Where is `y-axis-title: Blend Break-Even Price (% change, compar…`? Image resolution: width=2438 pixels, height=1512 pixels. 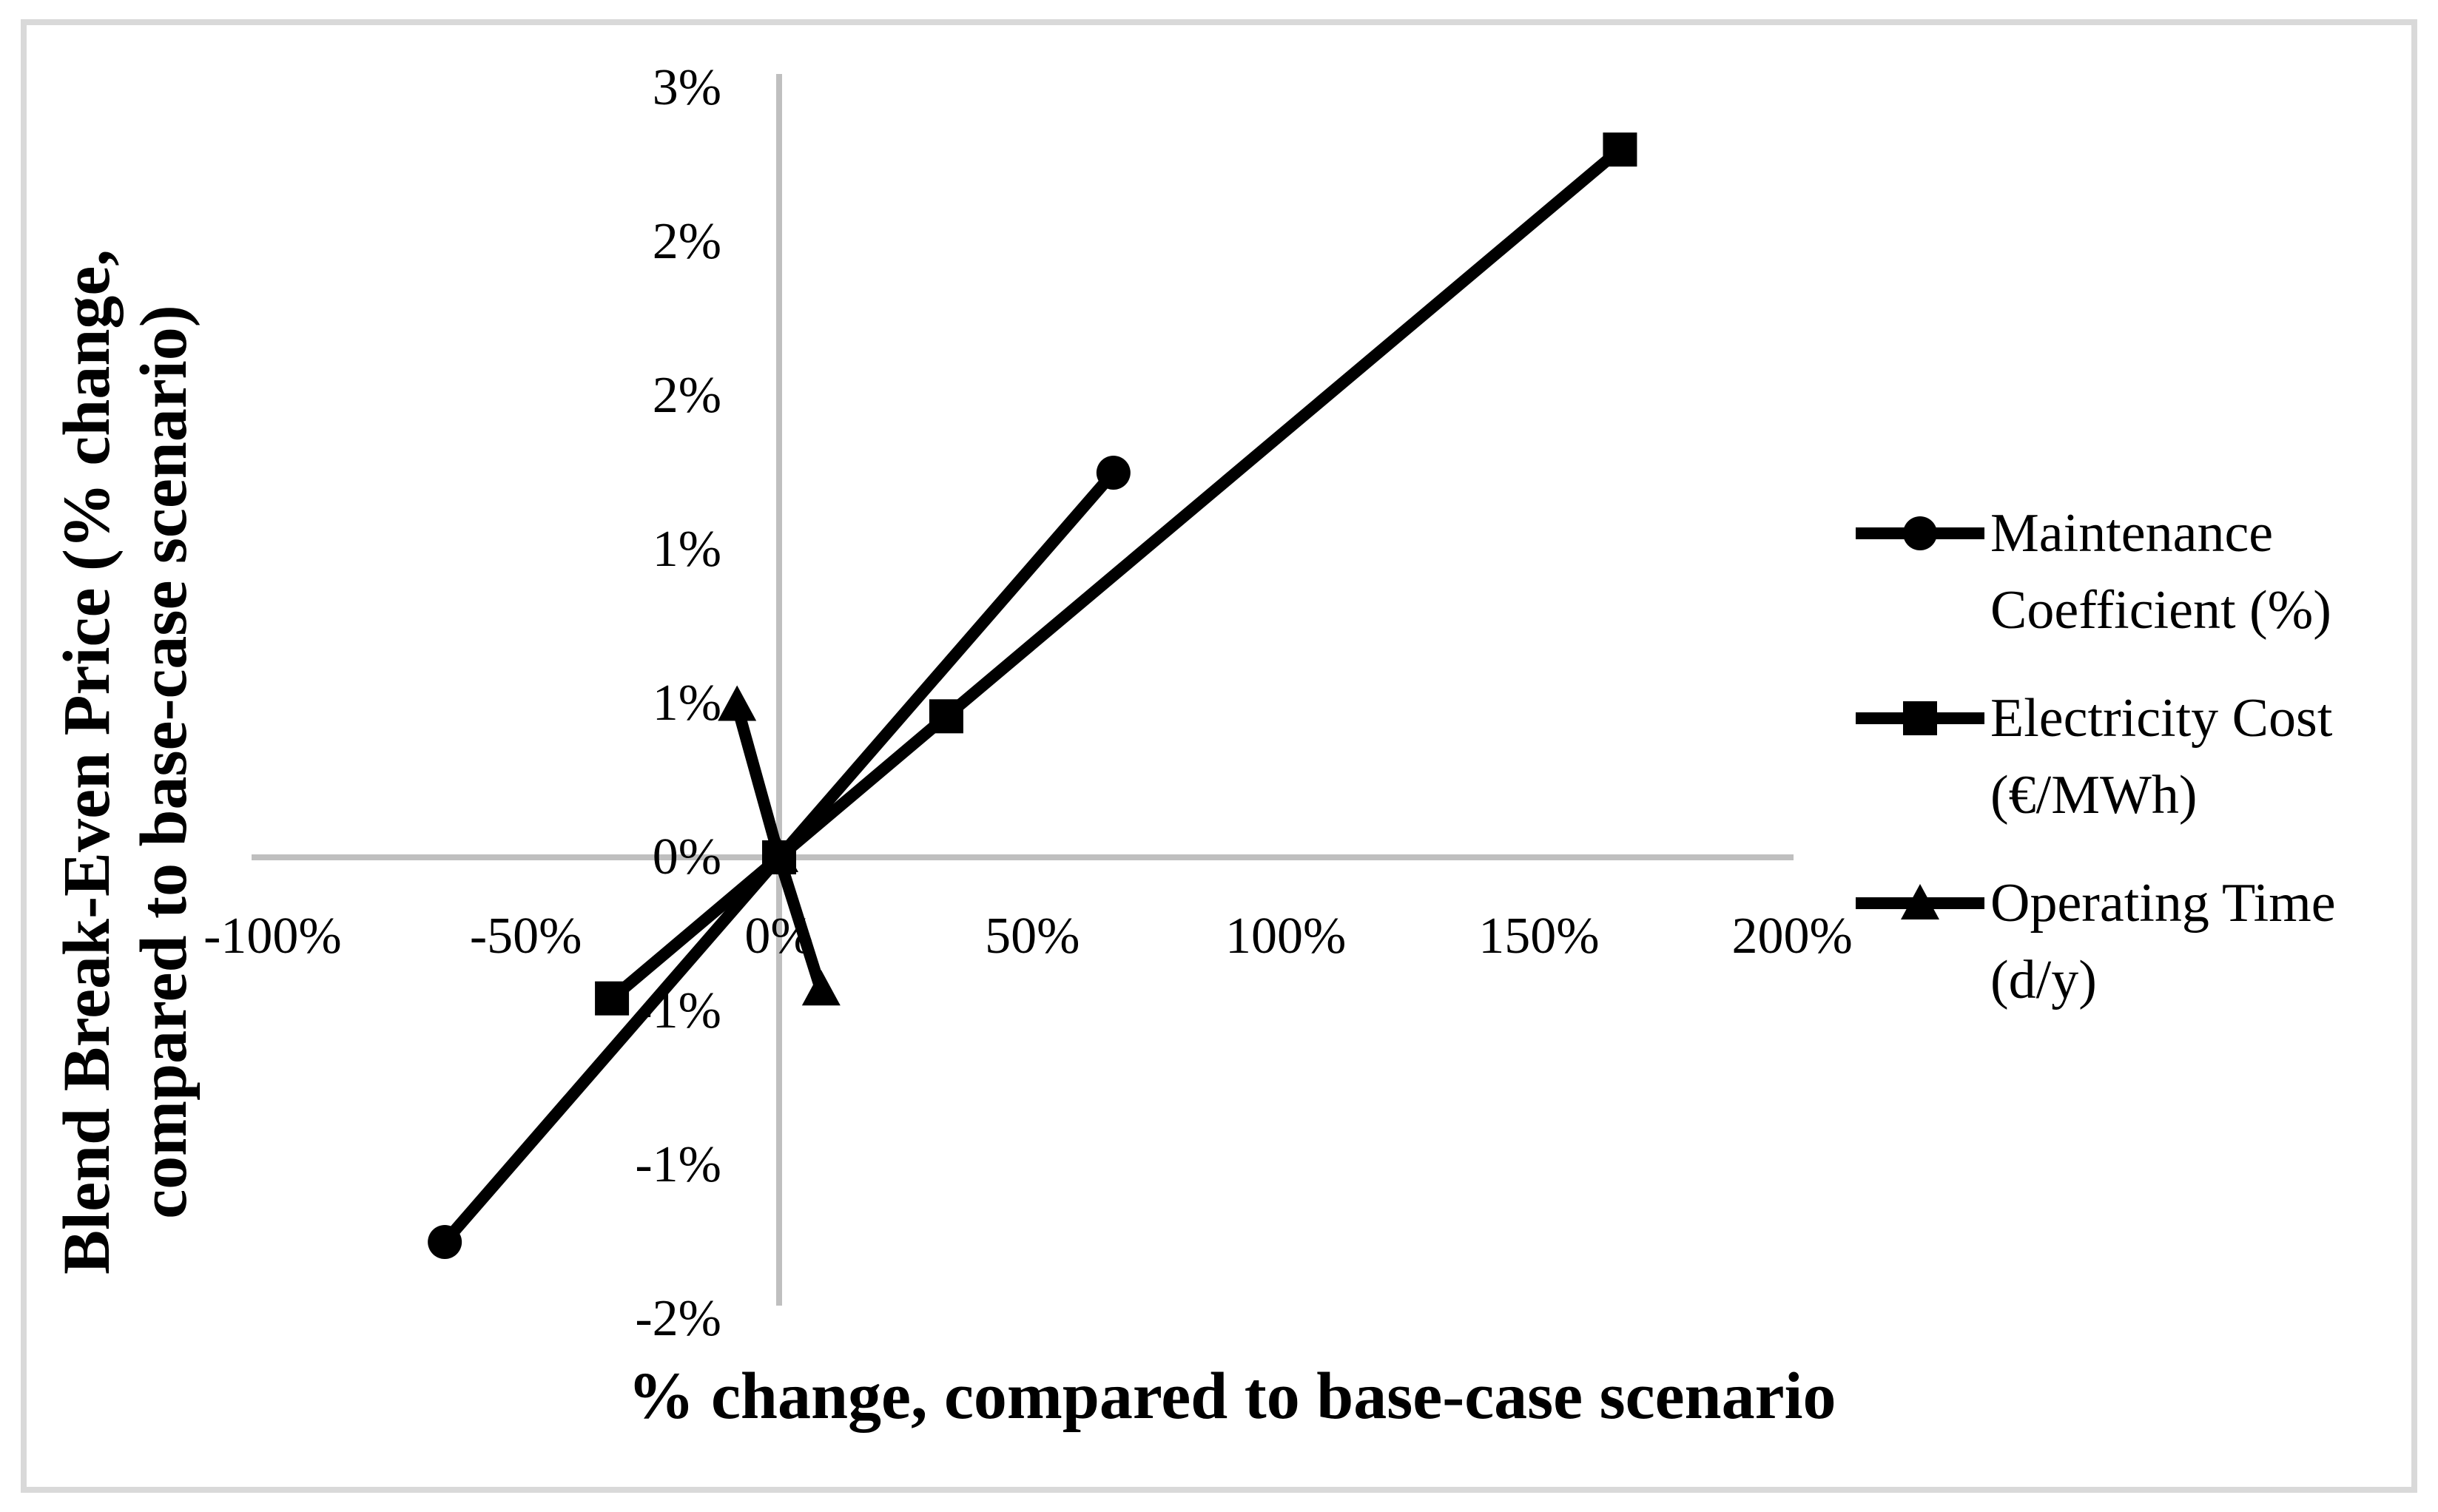 y-axis-title: Blend Break-Even Price (% change, compar… is located at coordinates (126, 762).